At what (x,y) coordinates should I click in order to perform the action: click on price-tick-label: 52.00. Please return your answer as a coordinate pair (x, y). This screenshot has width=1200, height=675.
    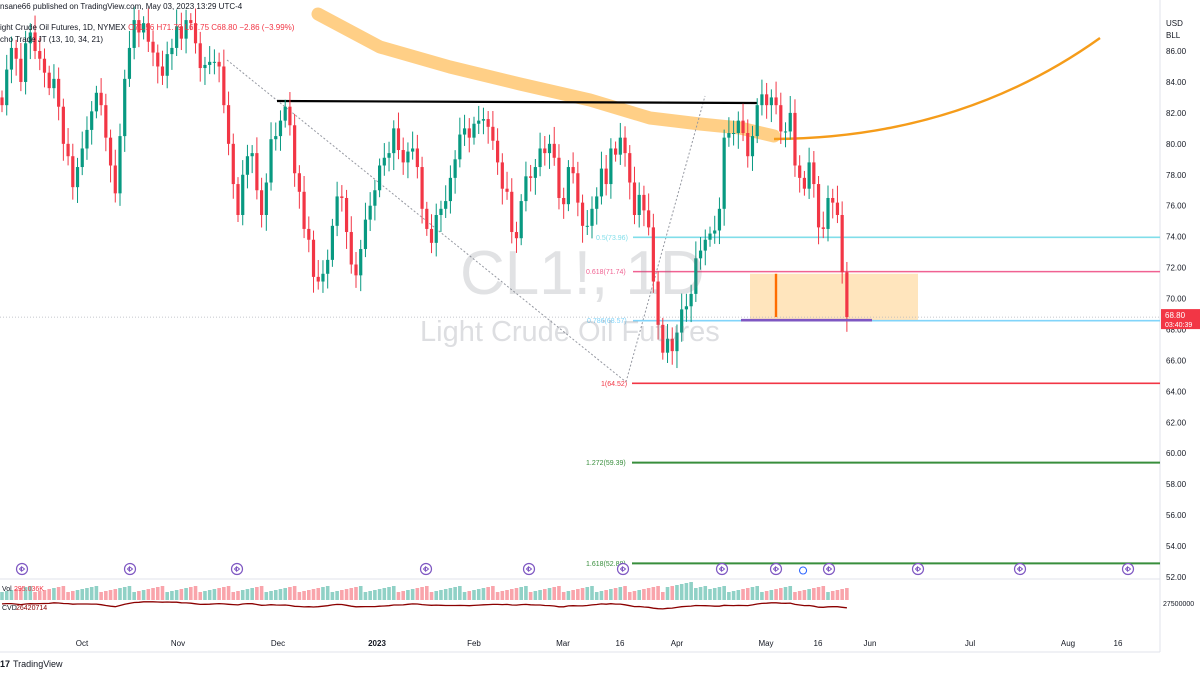
    Looking at the image, I should click on (1176, 577).